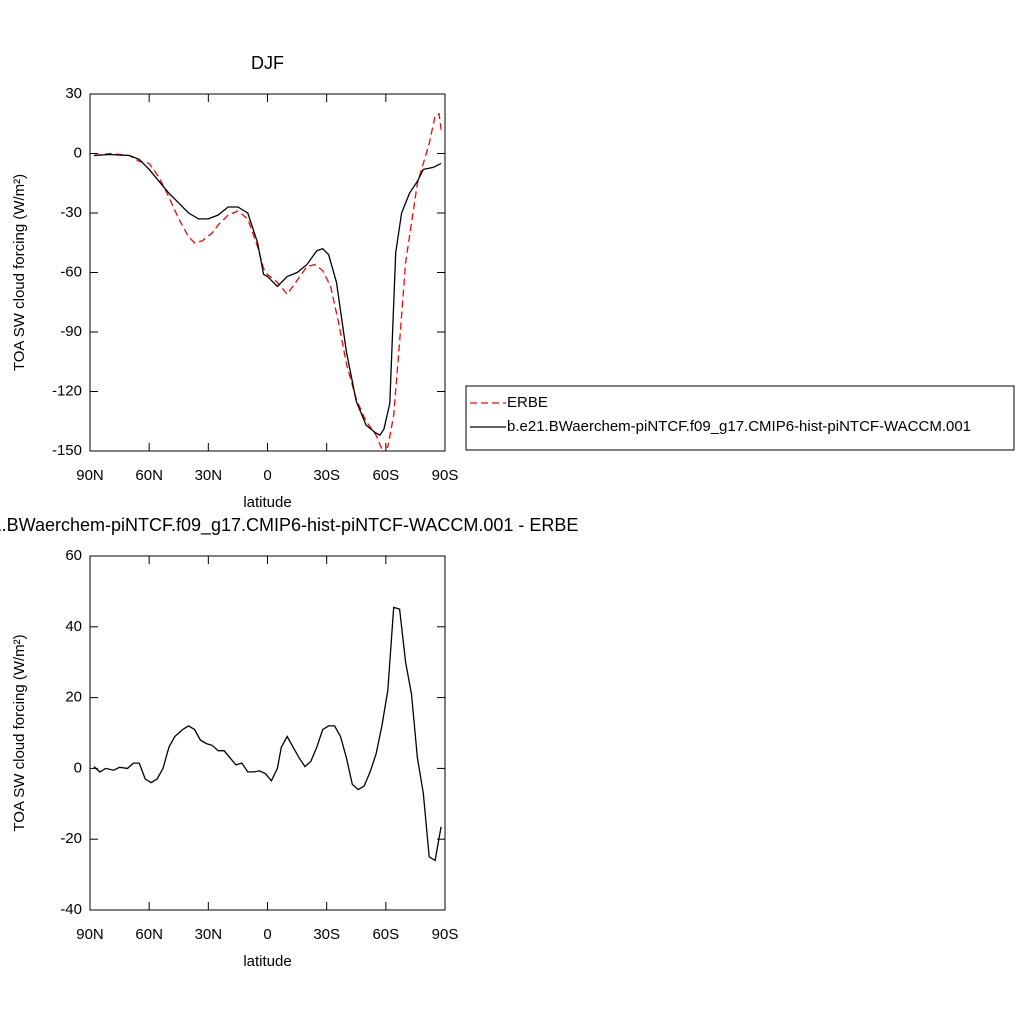 This screenshot has height=1024, width=1024. What do you see at coordinates (73, 555) in the screenshot?
I see `y-tick-label: 60` at bounding box center [73, 555].